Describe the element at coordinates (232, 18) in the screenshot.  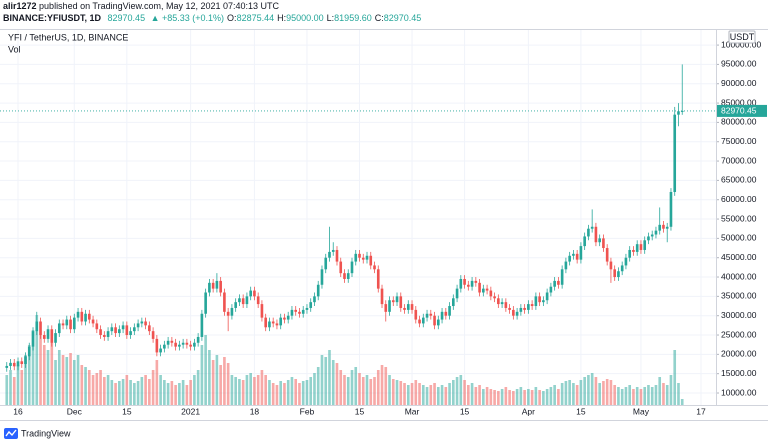
I see `o-label: O:` at that location.